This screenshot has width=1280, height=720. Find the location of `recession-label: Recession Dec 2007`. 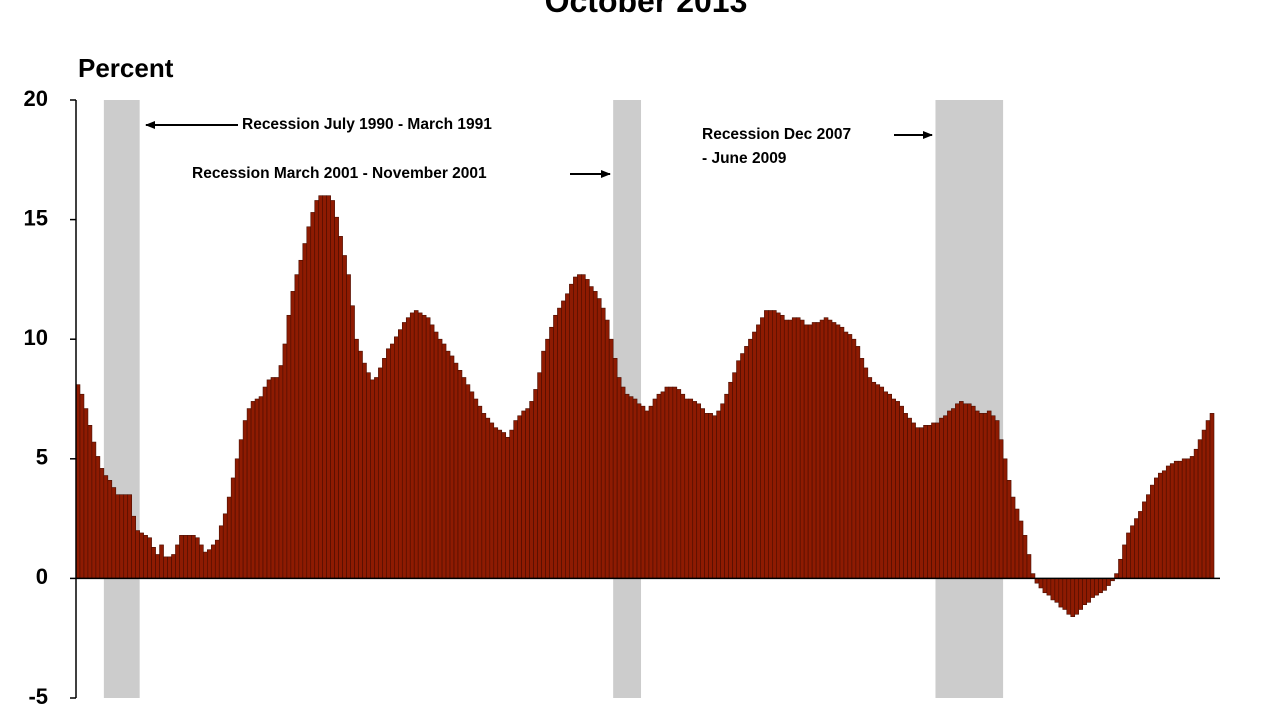

recession-label: Recession Dec 2007 is located at coordinates (776, 134).